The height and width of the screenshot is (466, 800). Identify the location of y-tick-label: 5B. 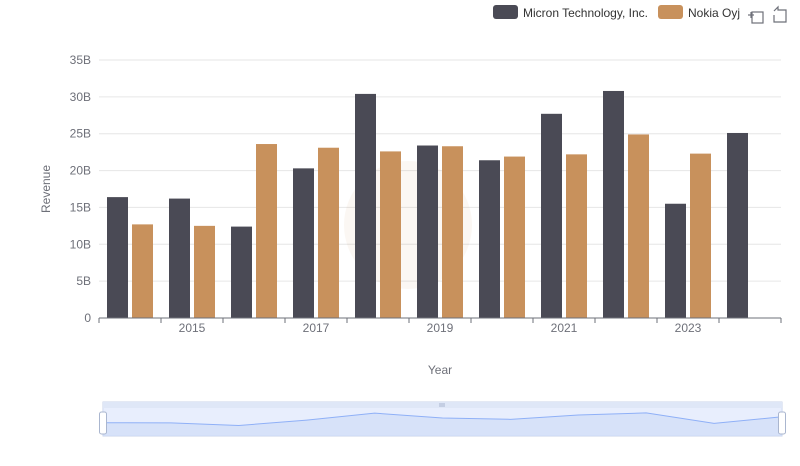
(83, 281).